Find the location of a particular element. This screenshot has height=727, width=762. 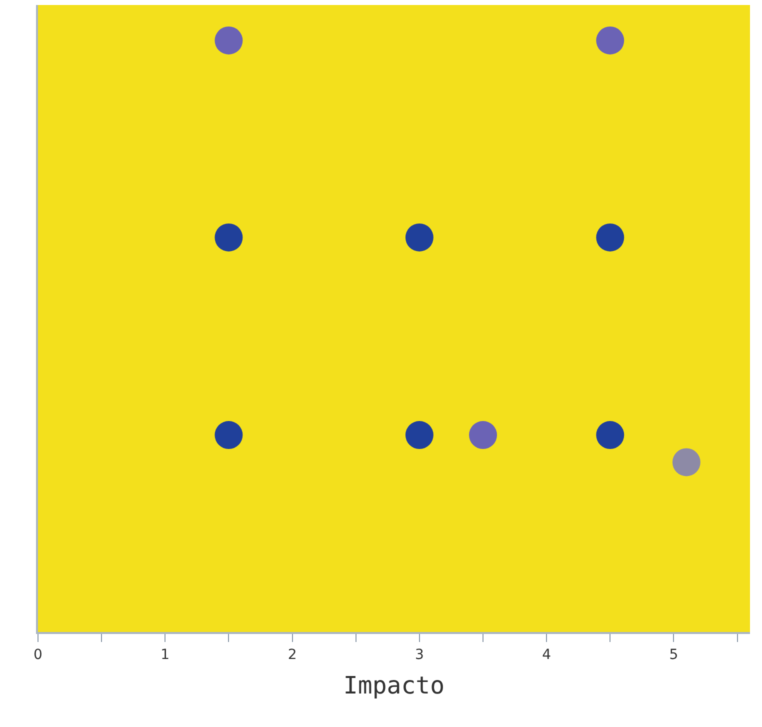

x-tick-label: 1 is located at coordinates (165, 654).